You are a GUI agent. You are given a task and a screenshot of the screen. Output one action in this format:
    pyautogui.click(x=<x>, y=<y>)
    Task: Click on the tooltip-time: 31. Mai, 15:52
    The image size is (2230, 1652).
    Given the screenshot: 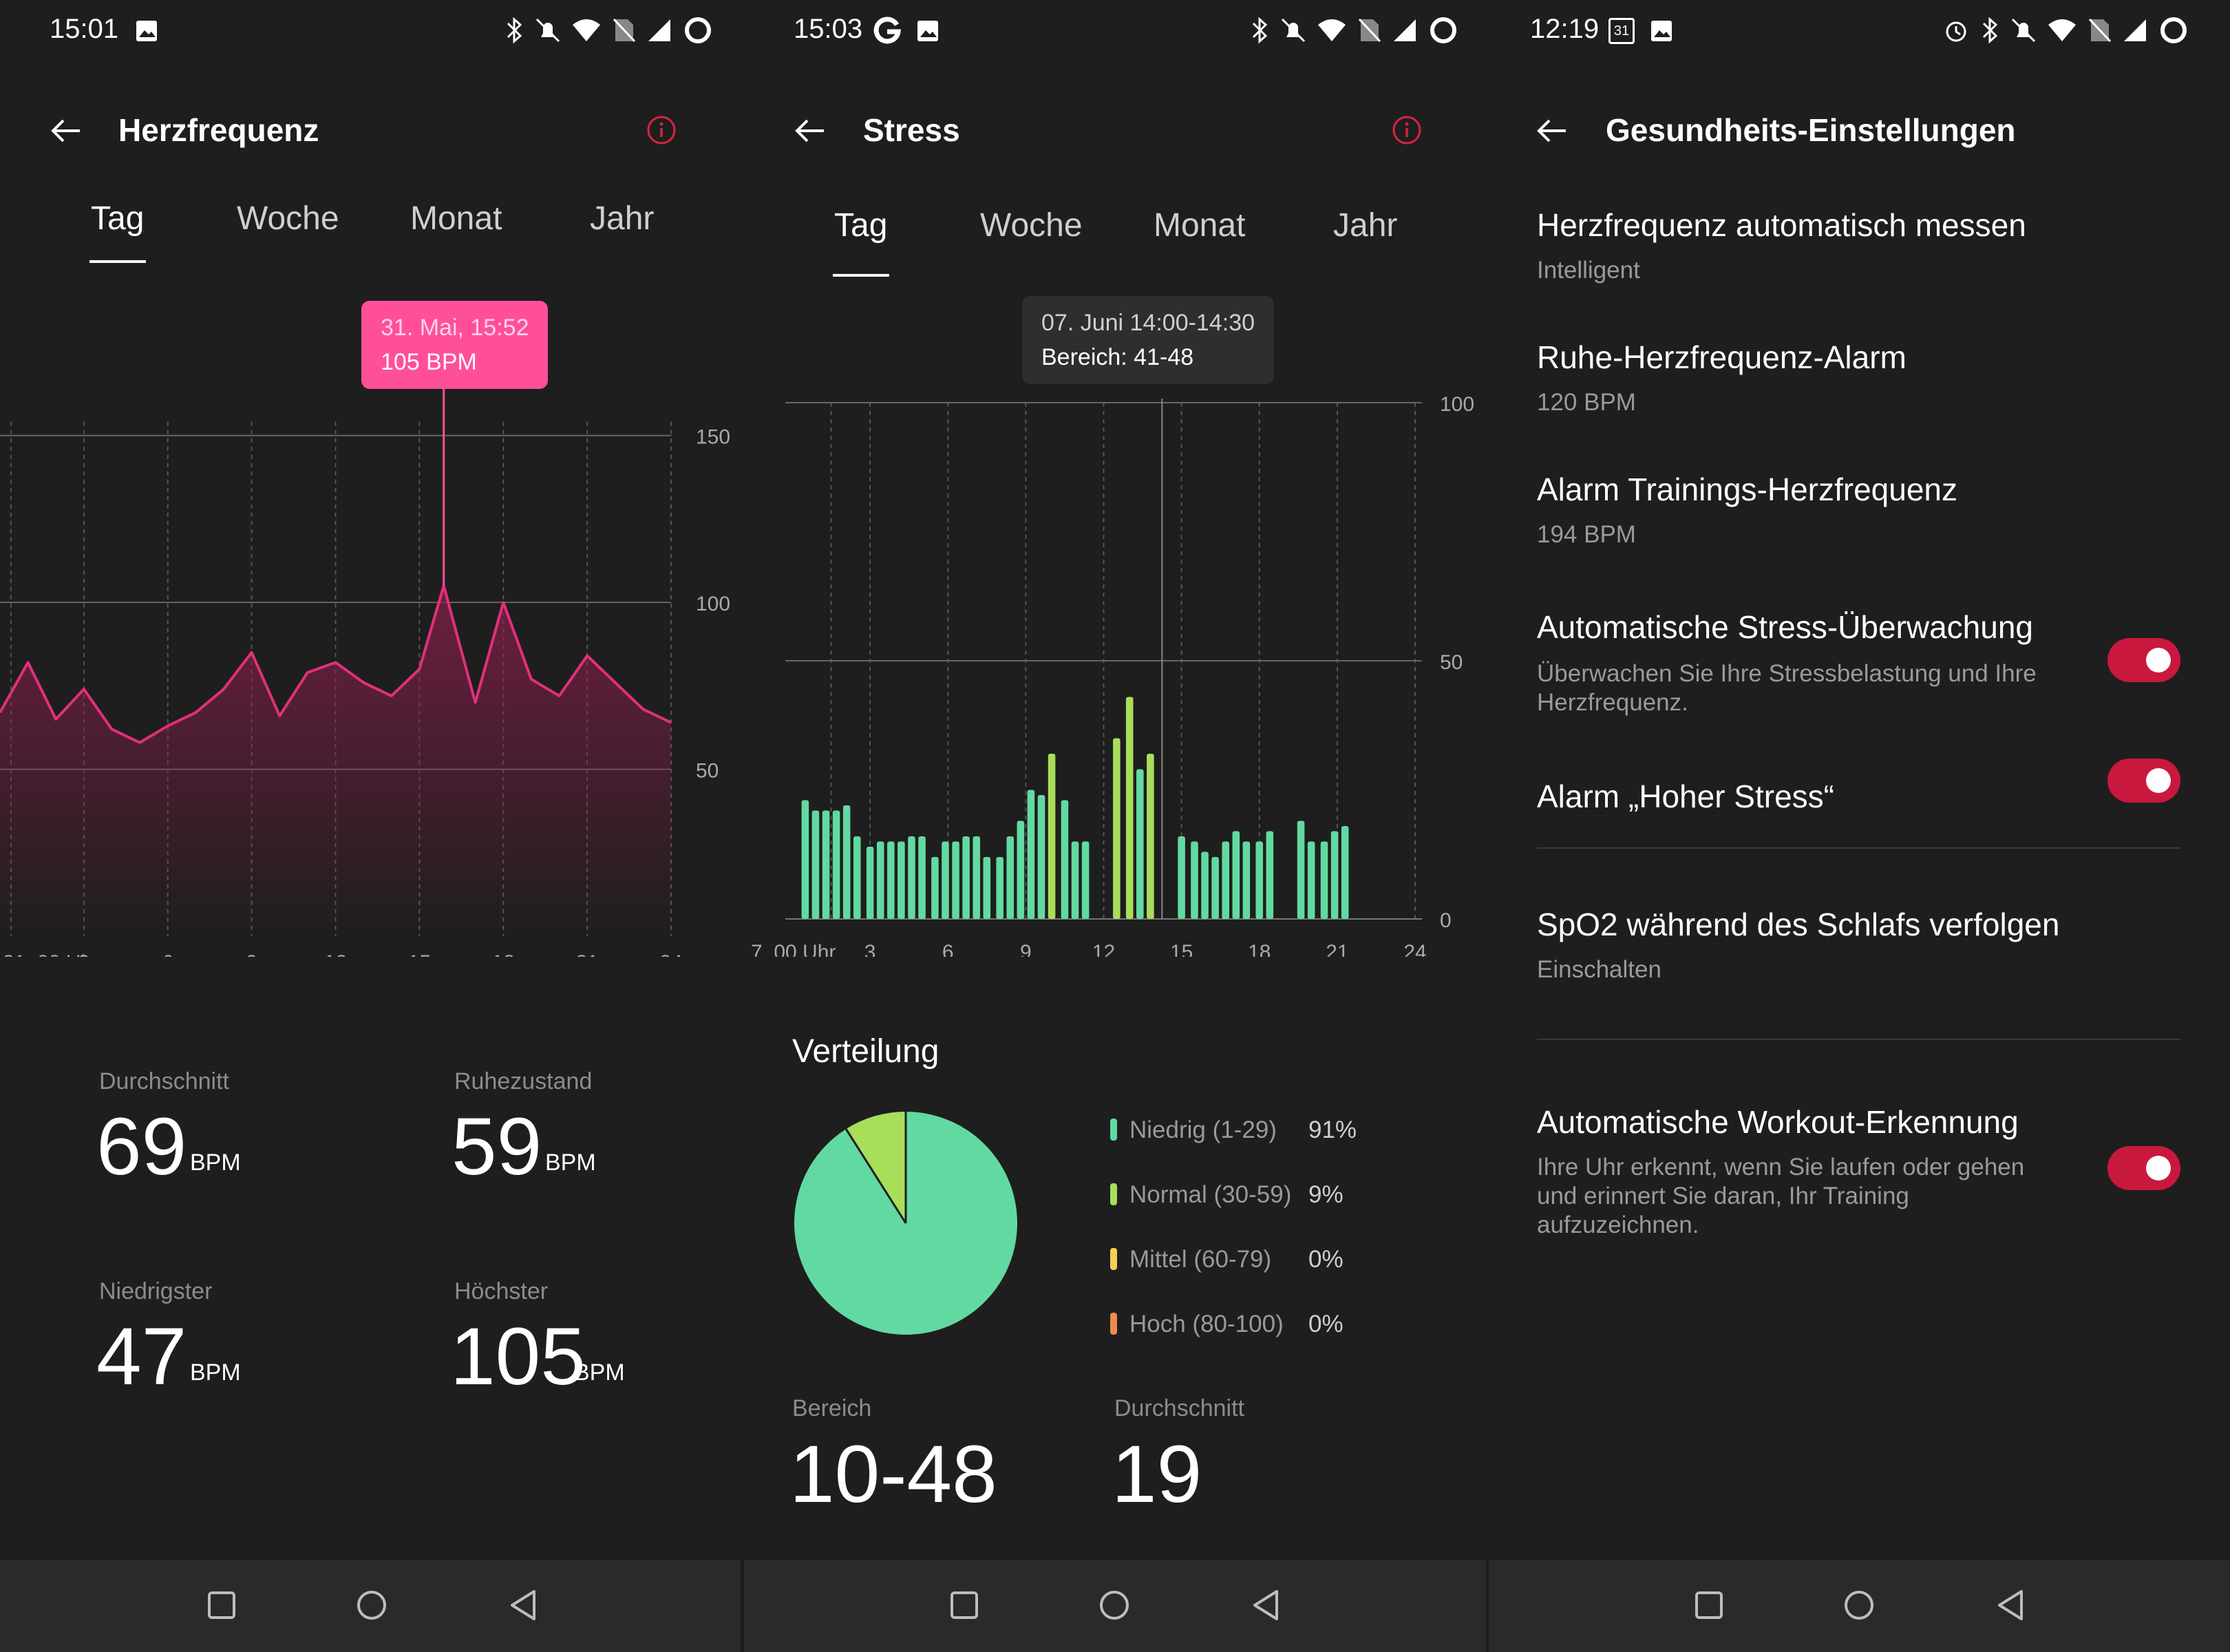 What is the action you would take?
    pyautogui.click(x=455, y=328)
    